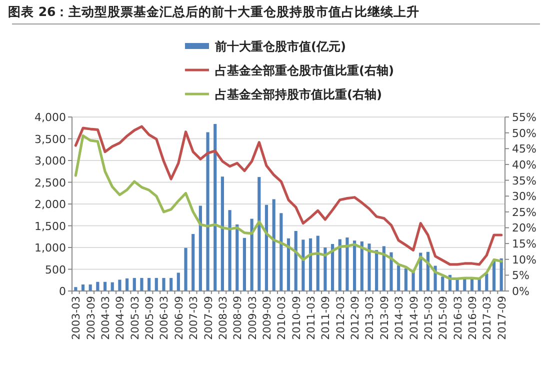 The image size is (550, 377). I want to click on y-tick-label: 3,500, so click(50, 139).